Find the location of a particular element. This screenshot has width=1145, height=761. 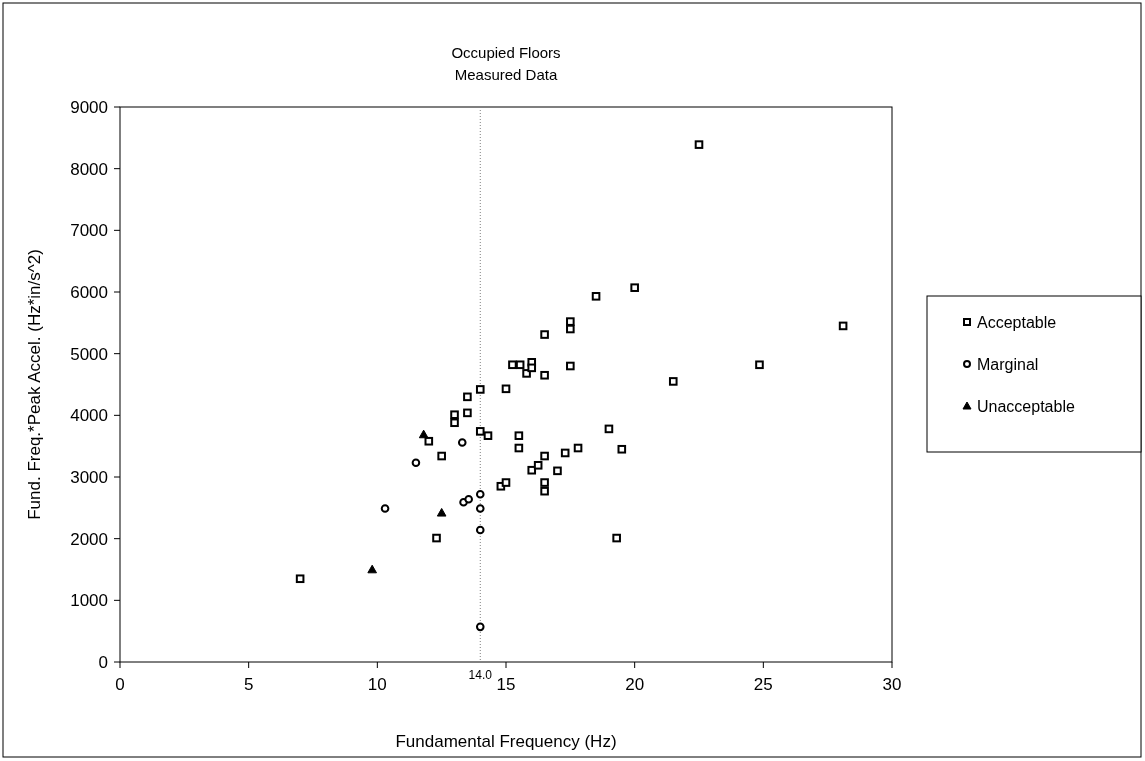

x-tick-label: 5 is located at coordinates (248, 684).